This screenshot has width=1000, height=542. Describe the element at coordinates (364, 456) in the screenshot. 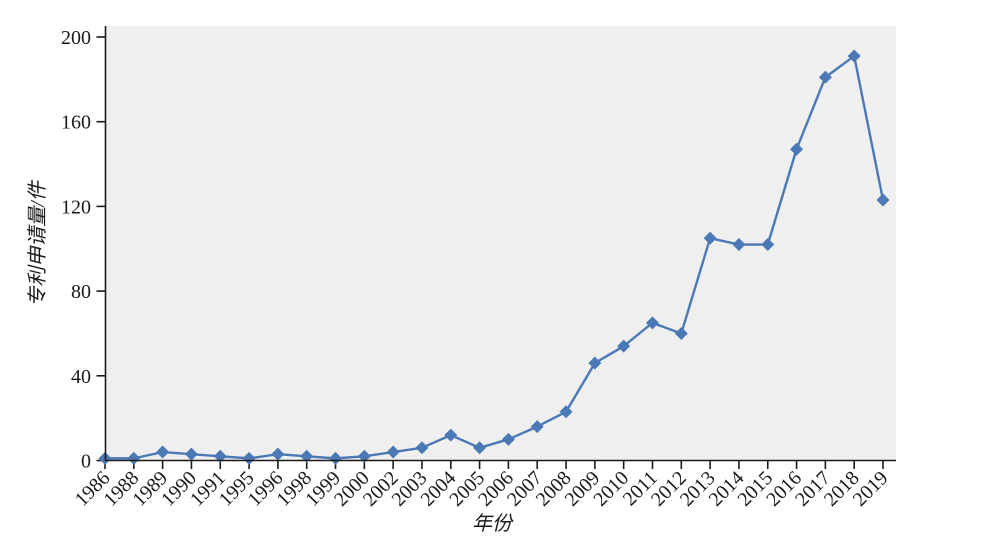

I see `data-point-2000` at that location.